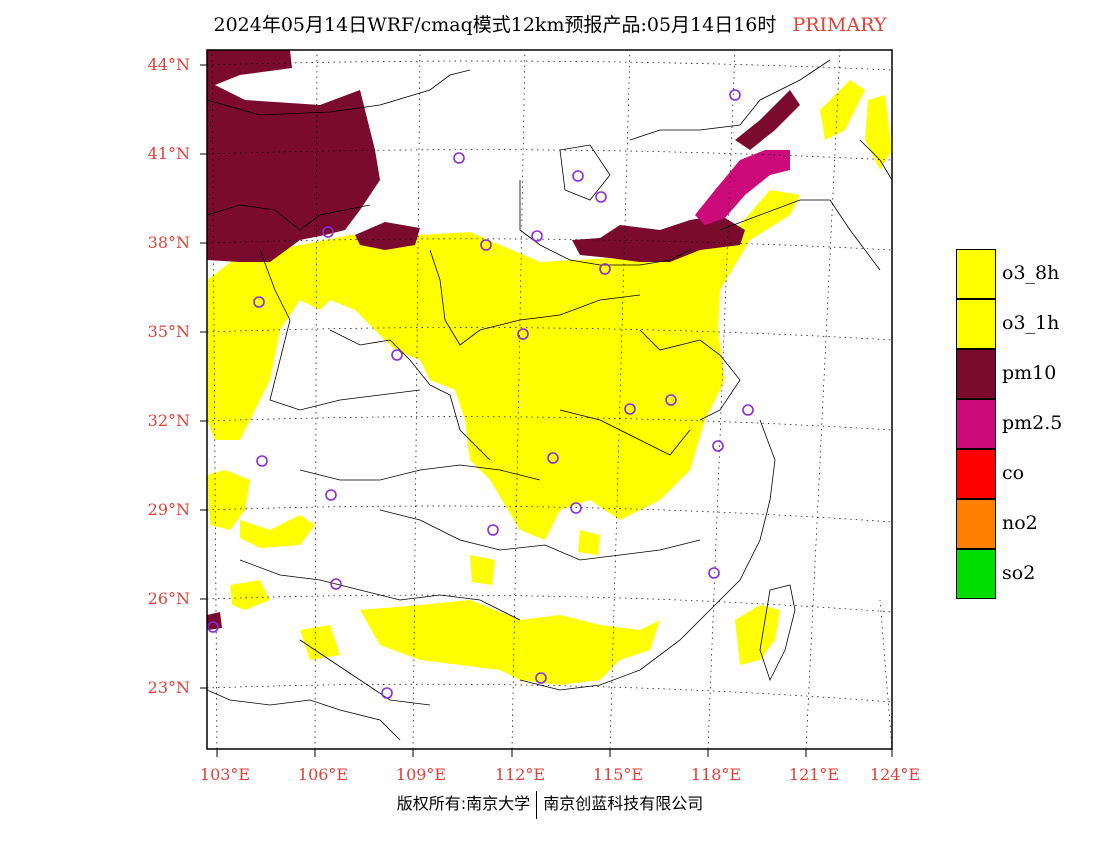 Image resolution: width=1100 pixels, height=850 pixels. I want to click on lat-label: 23°N, so click(168, 687).